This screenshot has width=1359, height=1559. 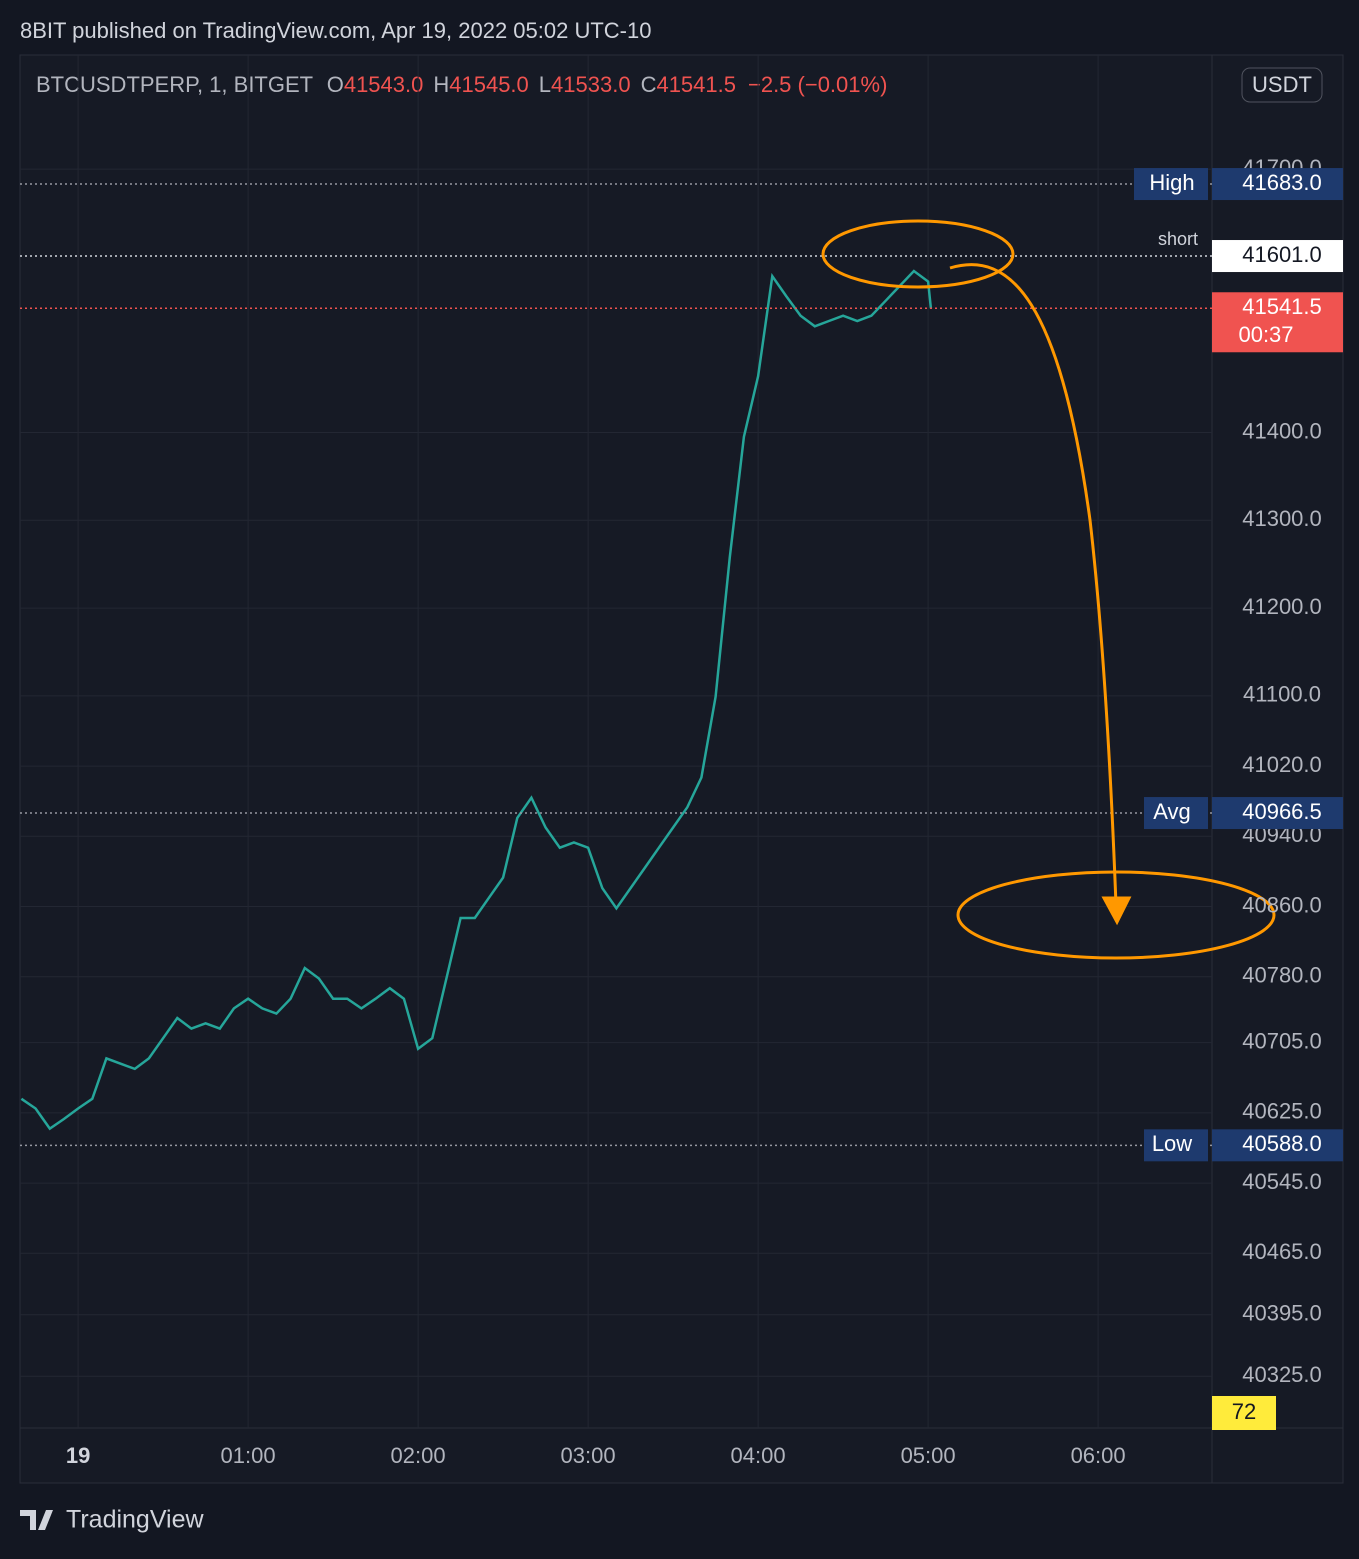 What do you see at coordinates (928, 1455) in the screenshot?
I see `x-tick-label: 05:00` at bounding box center [928, 1455].